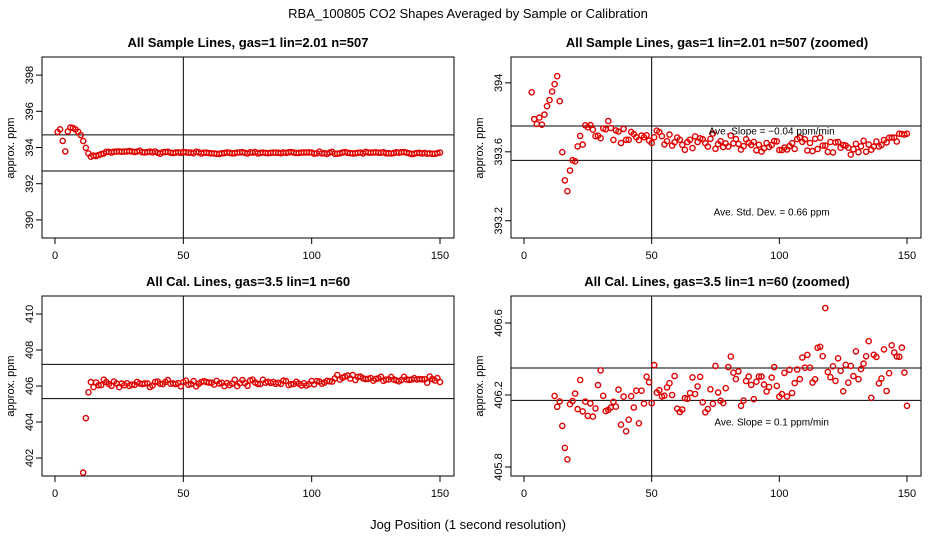  What do you see at coordinates (499, 323) in the screenshot?
I see `y-tick-label: 406.6` at bounding box center [499, 323].